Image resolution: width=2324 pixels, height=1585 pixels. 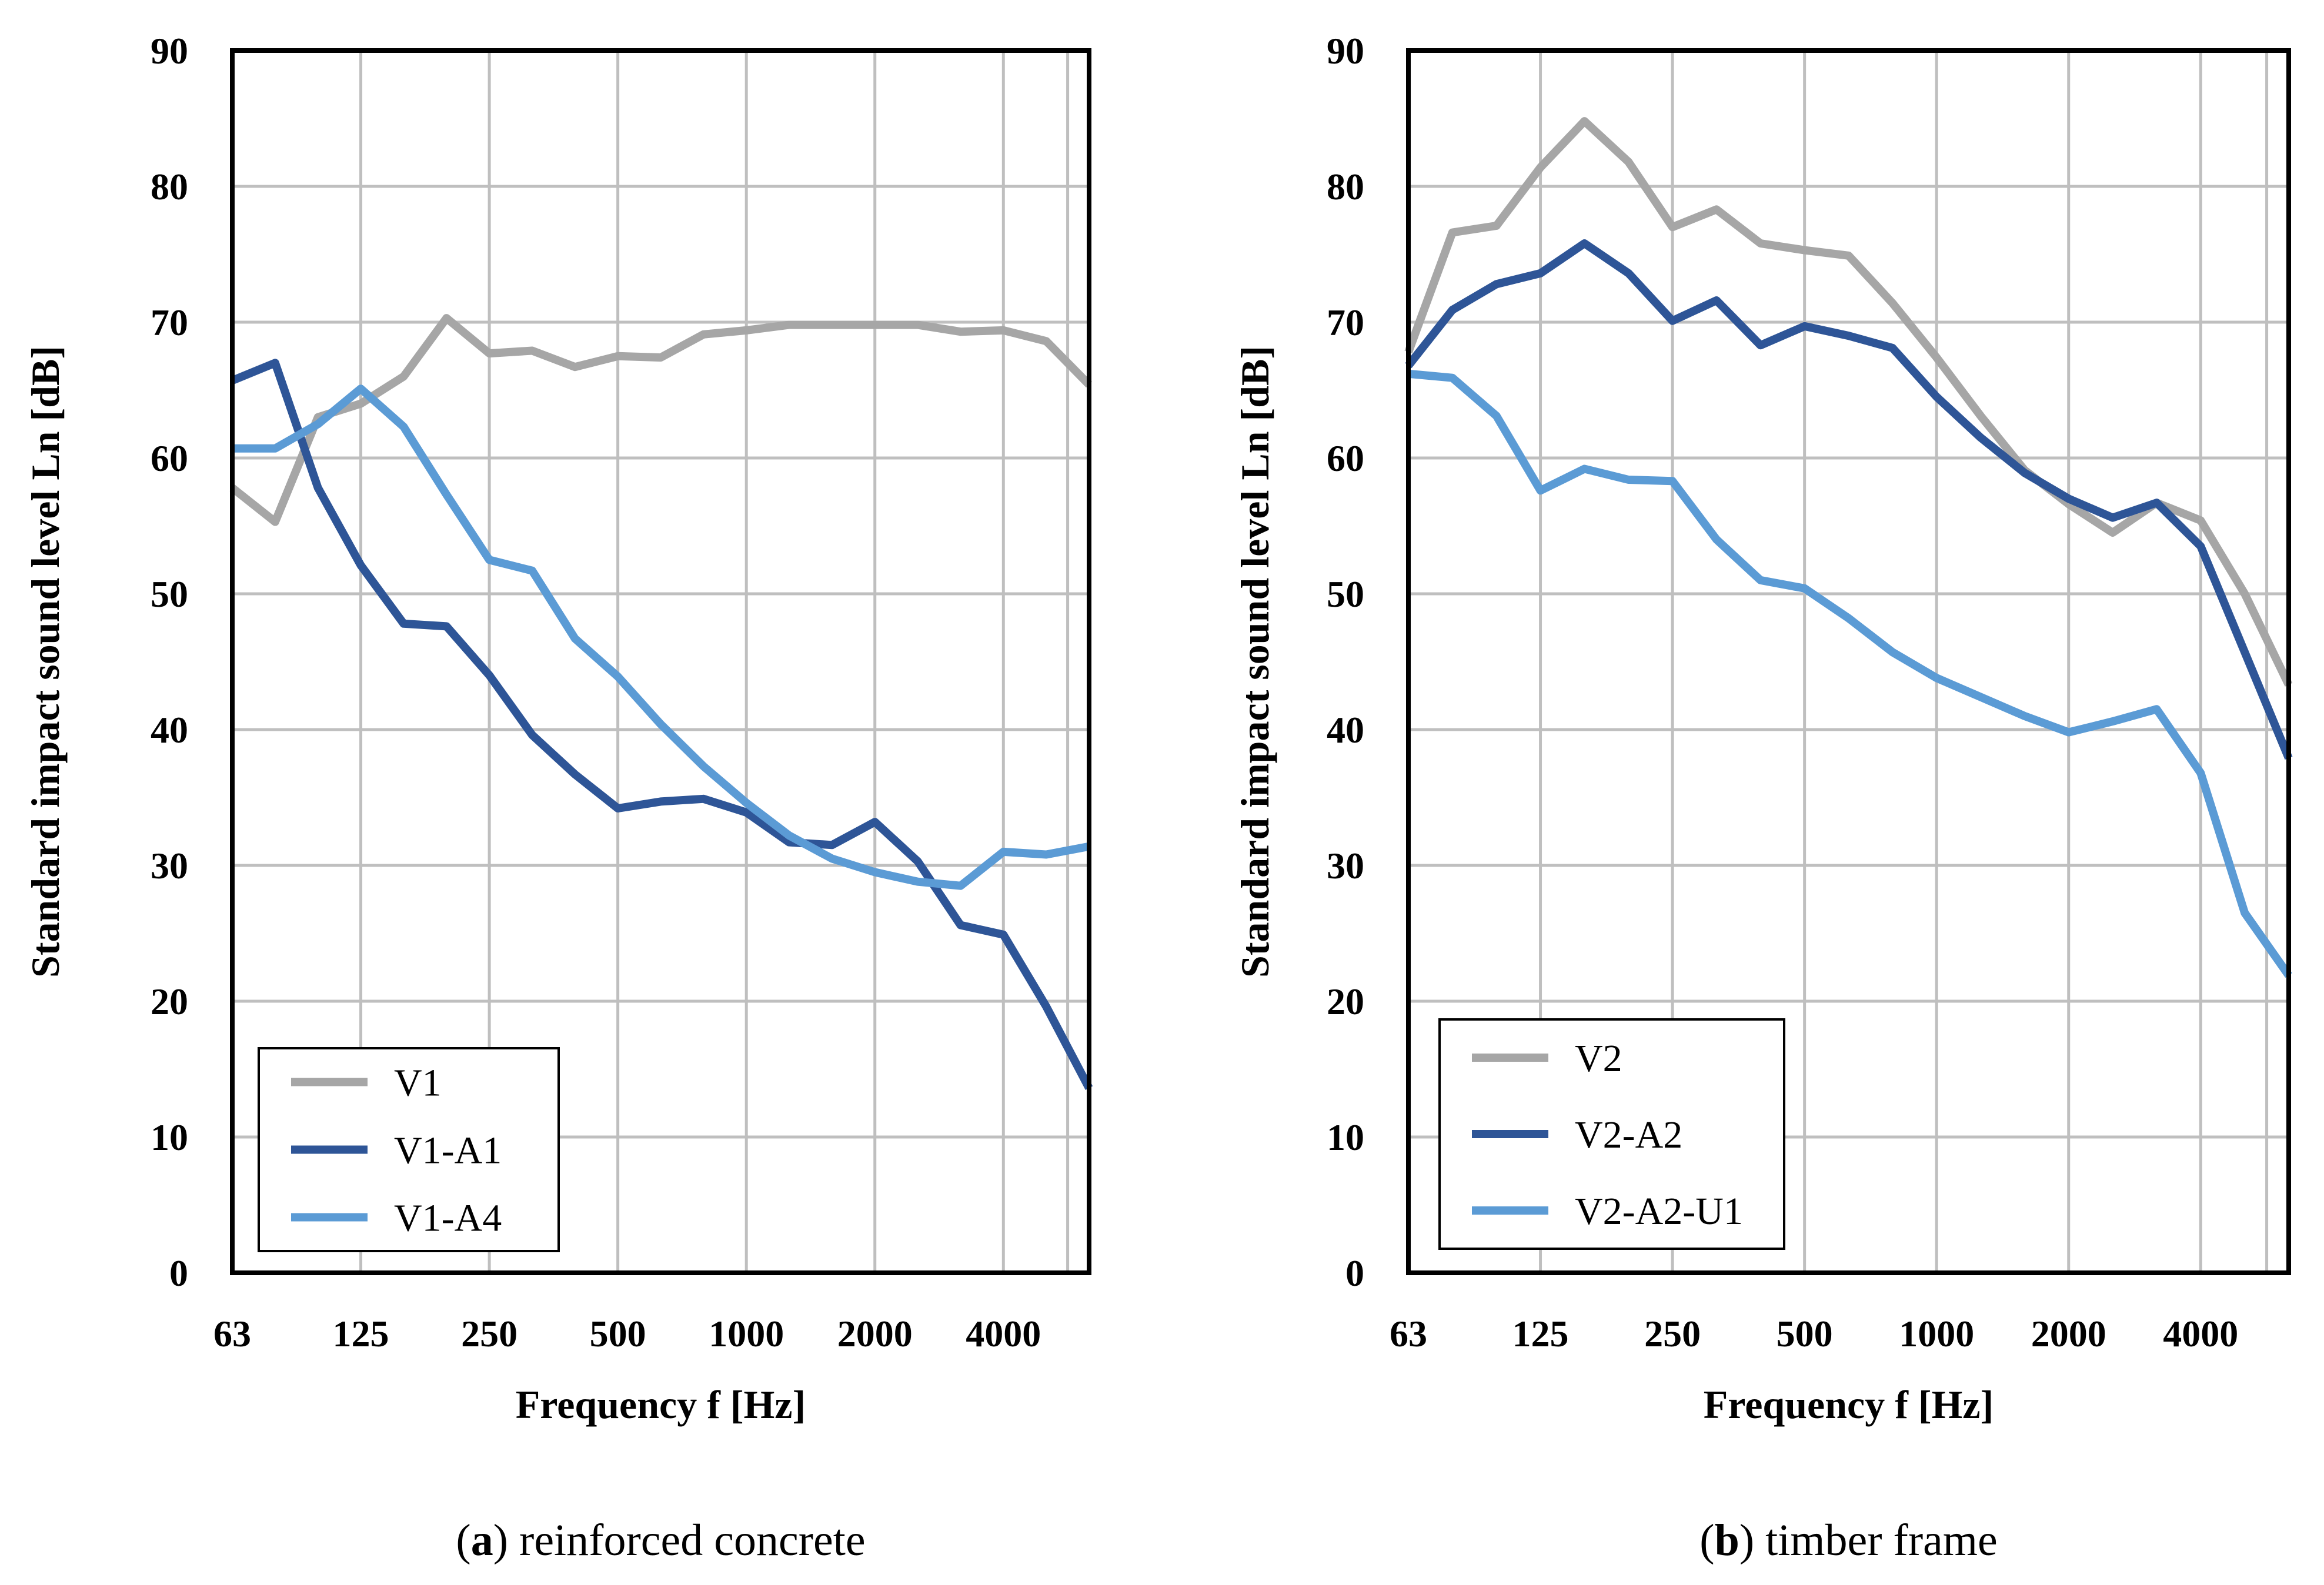 I want to click on series-line-v1, so click(x=660, y=420).